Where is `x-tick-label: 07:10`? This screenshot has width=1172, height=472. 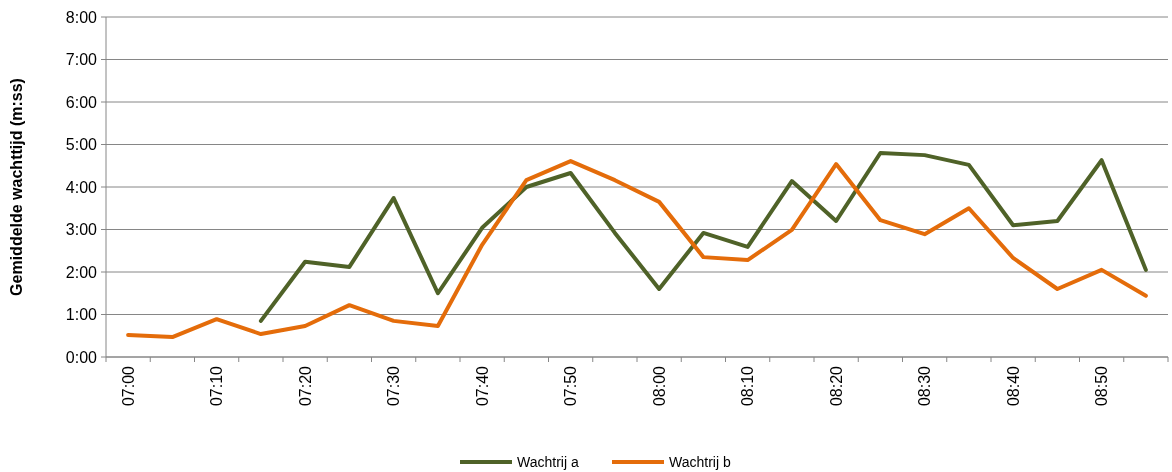
x-tick-label: 07:10 is located at coordinates (217, 386).